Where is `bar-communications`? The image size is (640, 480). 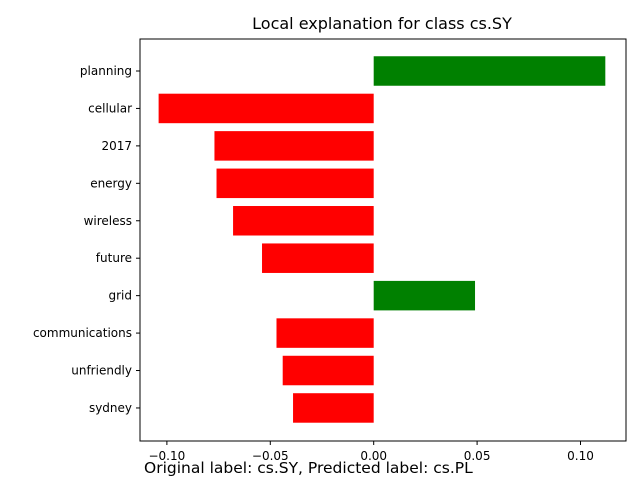 bar-communications is located at coordinates (325, 333).